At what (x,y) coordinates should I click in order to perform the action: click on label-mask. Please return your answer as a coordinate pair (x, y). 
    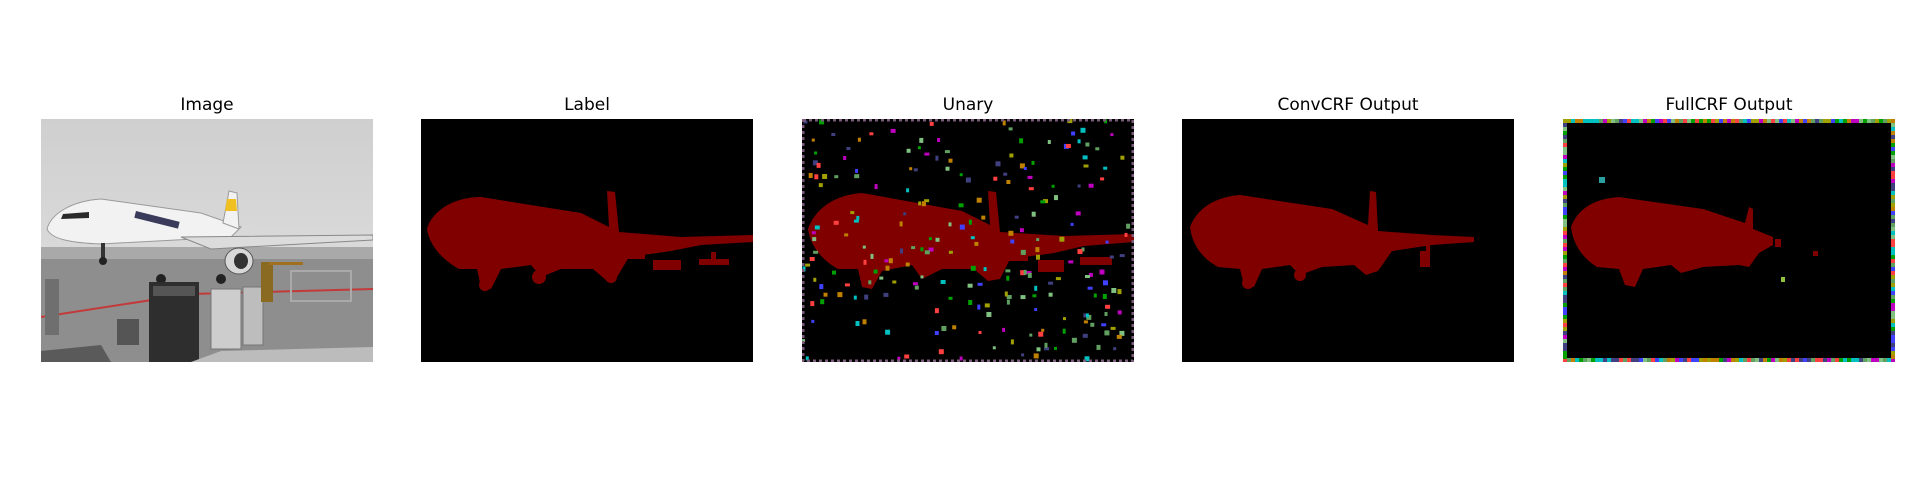
    Looking at the image, I should click on (587, 240).